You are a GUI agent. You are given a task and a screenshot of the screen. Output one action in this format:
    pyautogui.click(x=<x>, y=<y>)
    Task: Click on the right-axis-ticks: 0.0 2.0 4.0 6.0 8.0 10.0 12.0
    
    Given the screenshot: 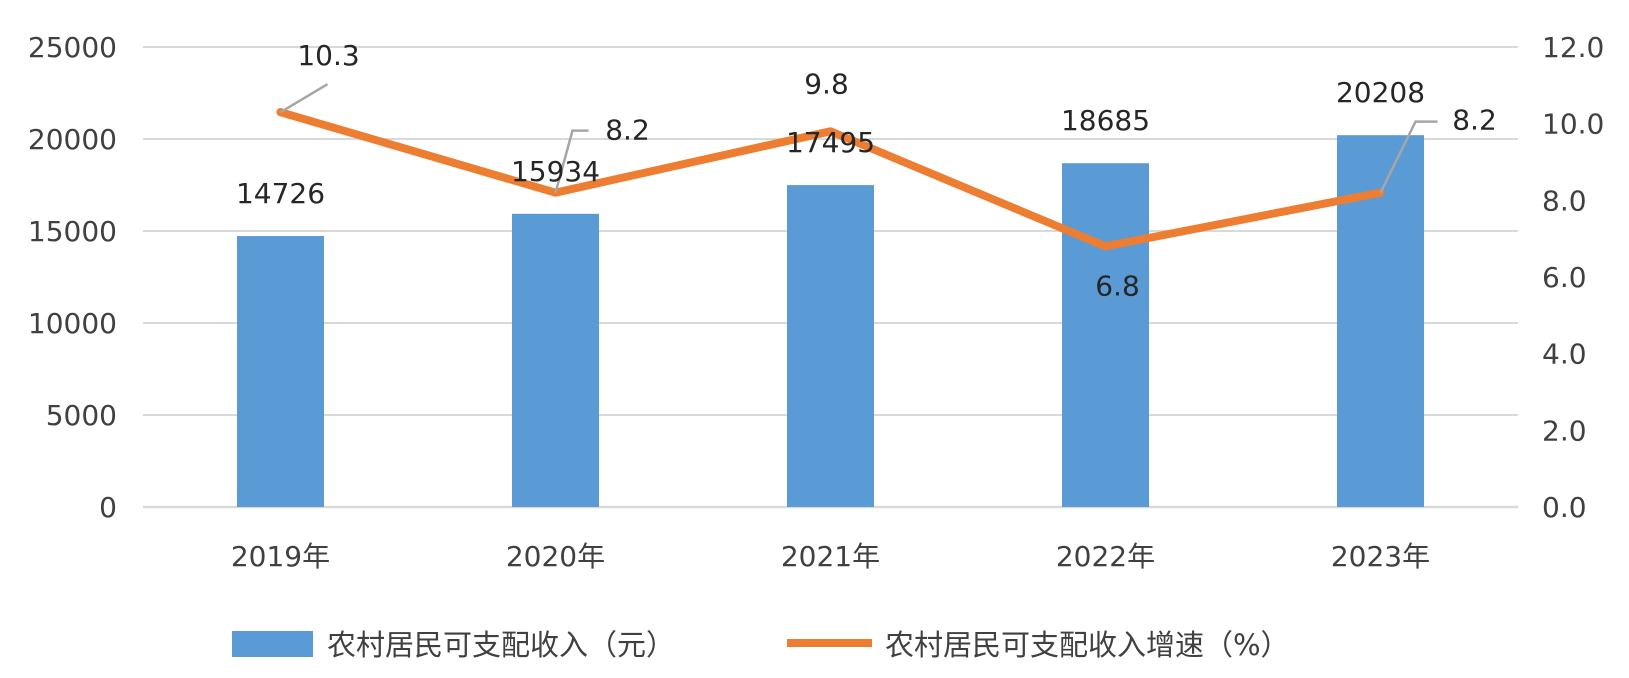 What is the action you would take?
    pyautogui.click(x=1573, y=277)
    